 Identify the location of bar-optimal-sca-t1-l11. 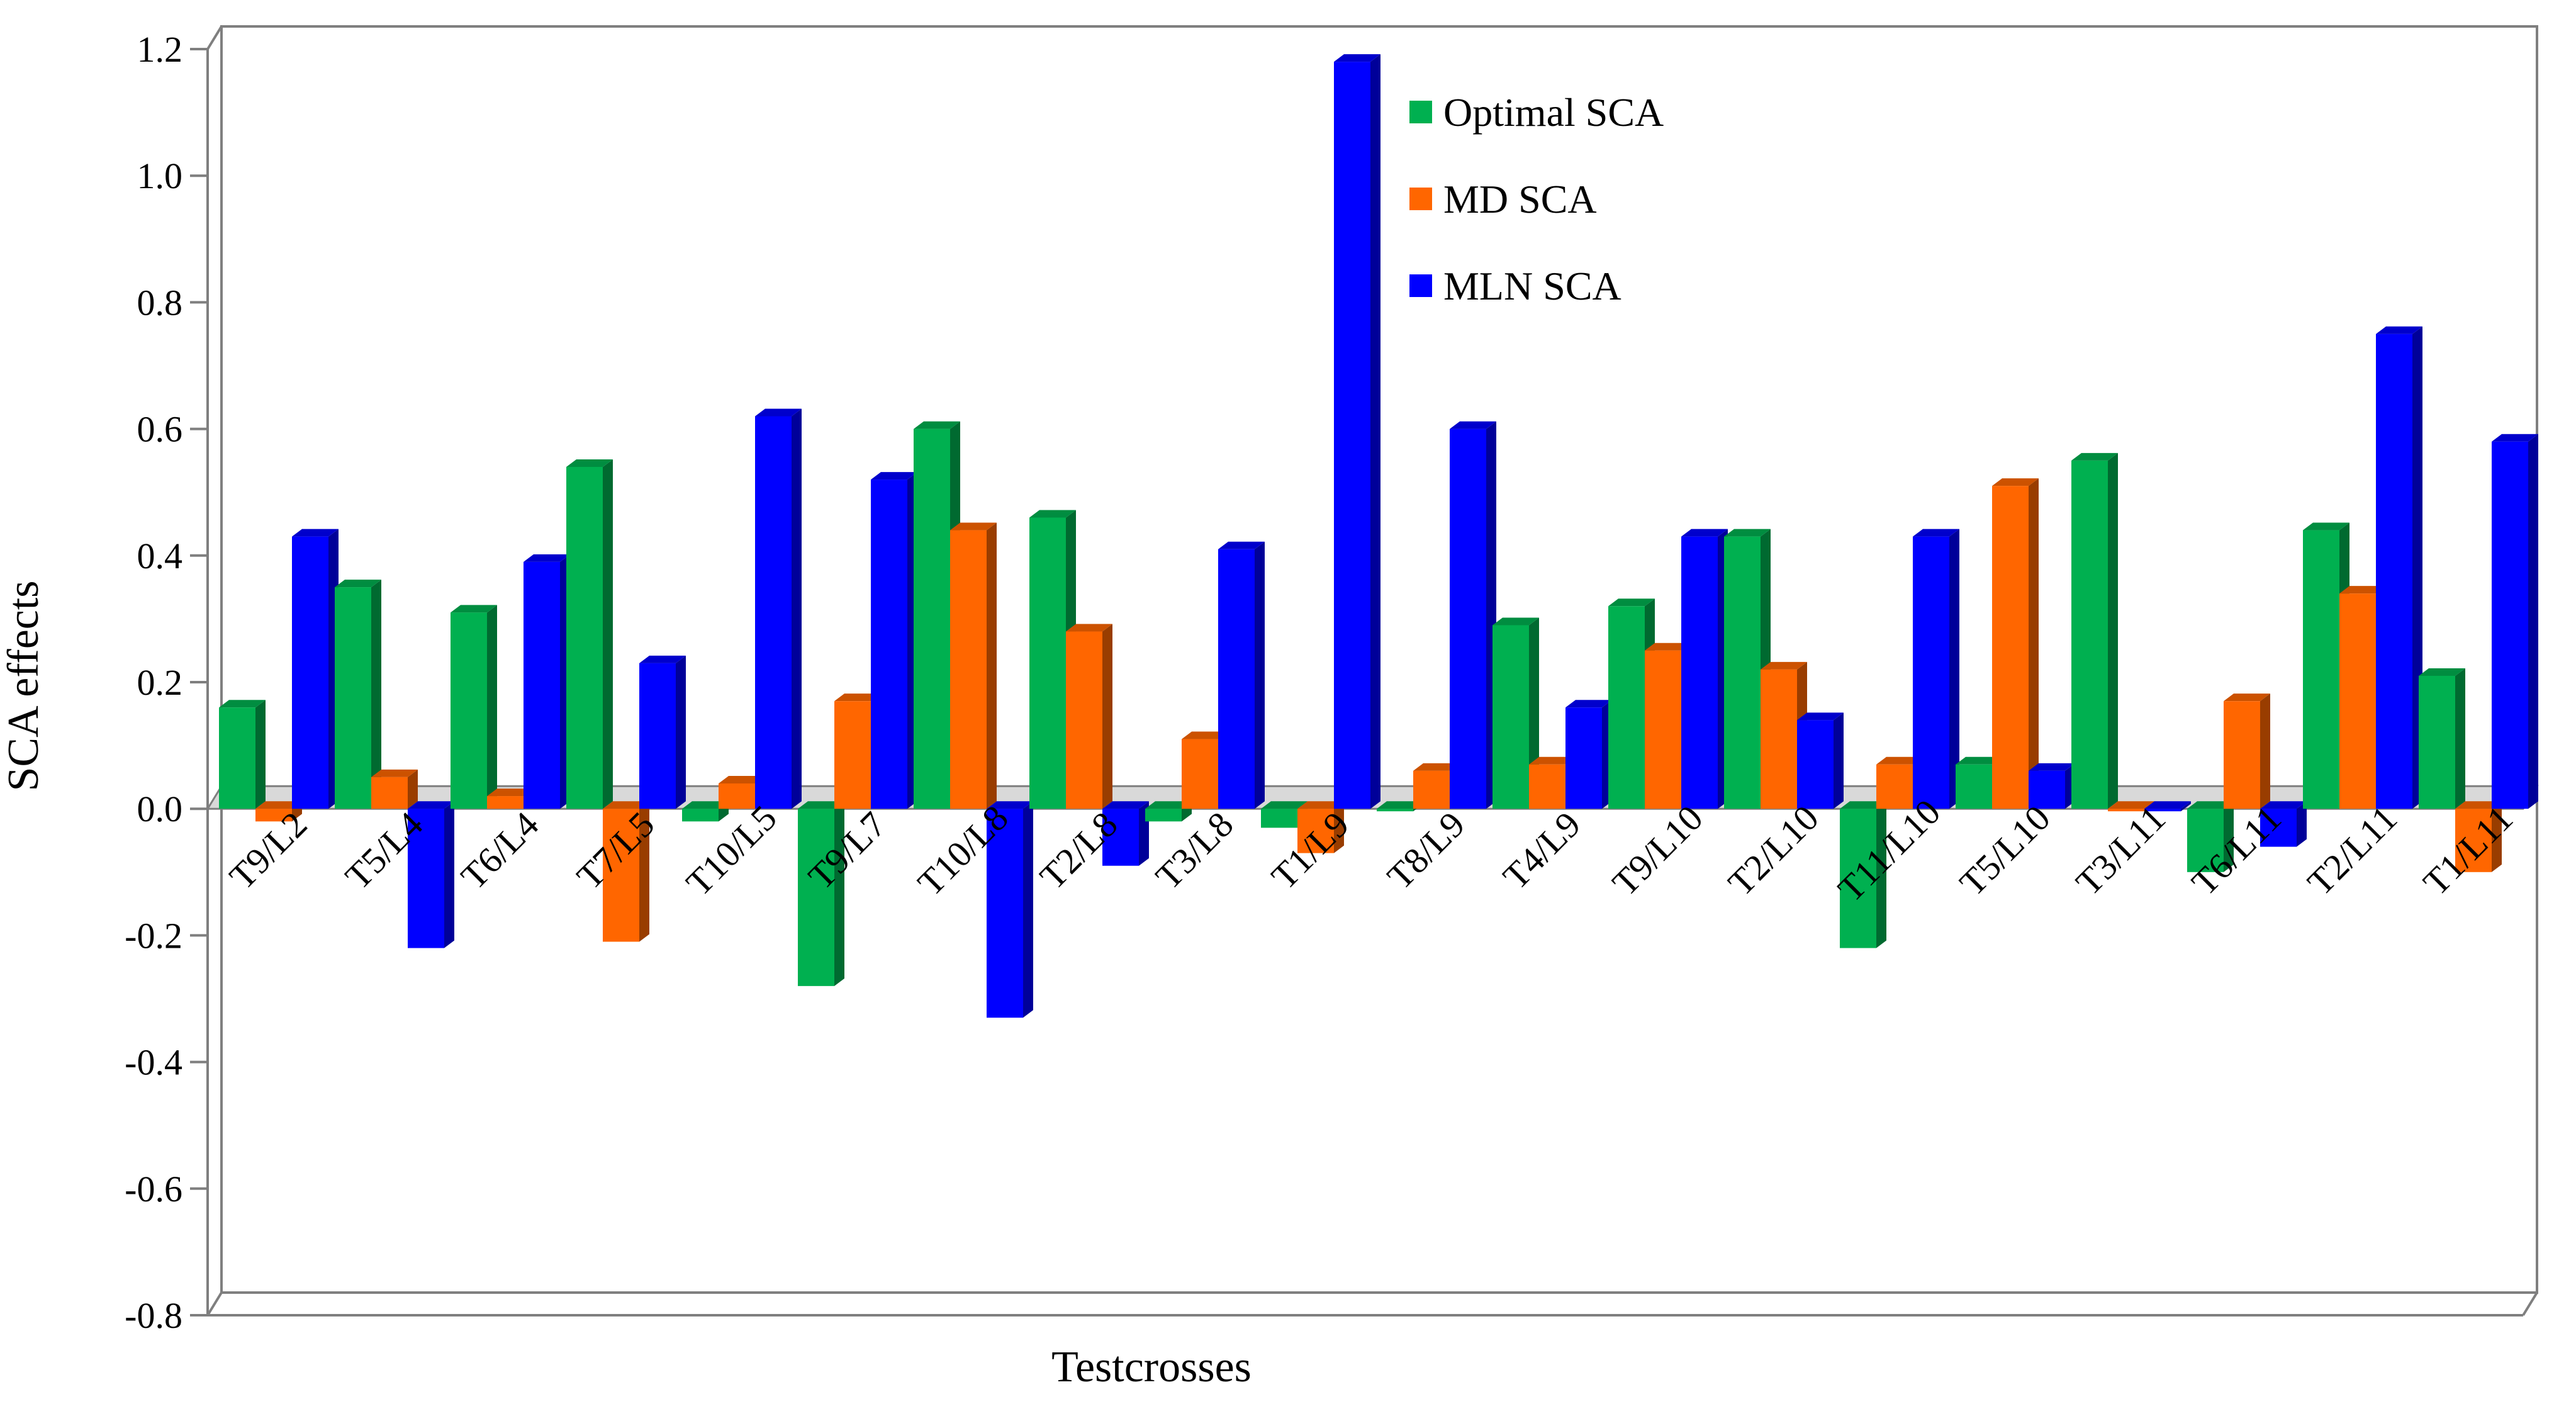
(2442, 738).